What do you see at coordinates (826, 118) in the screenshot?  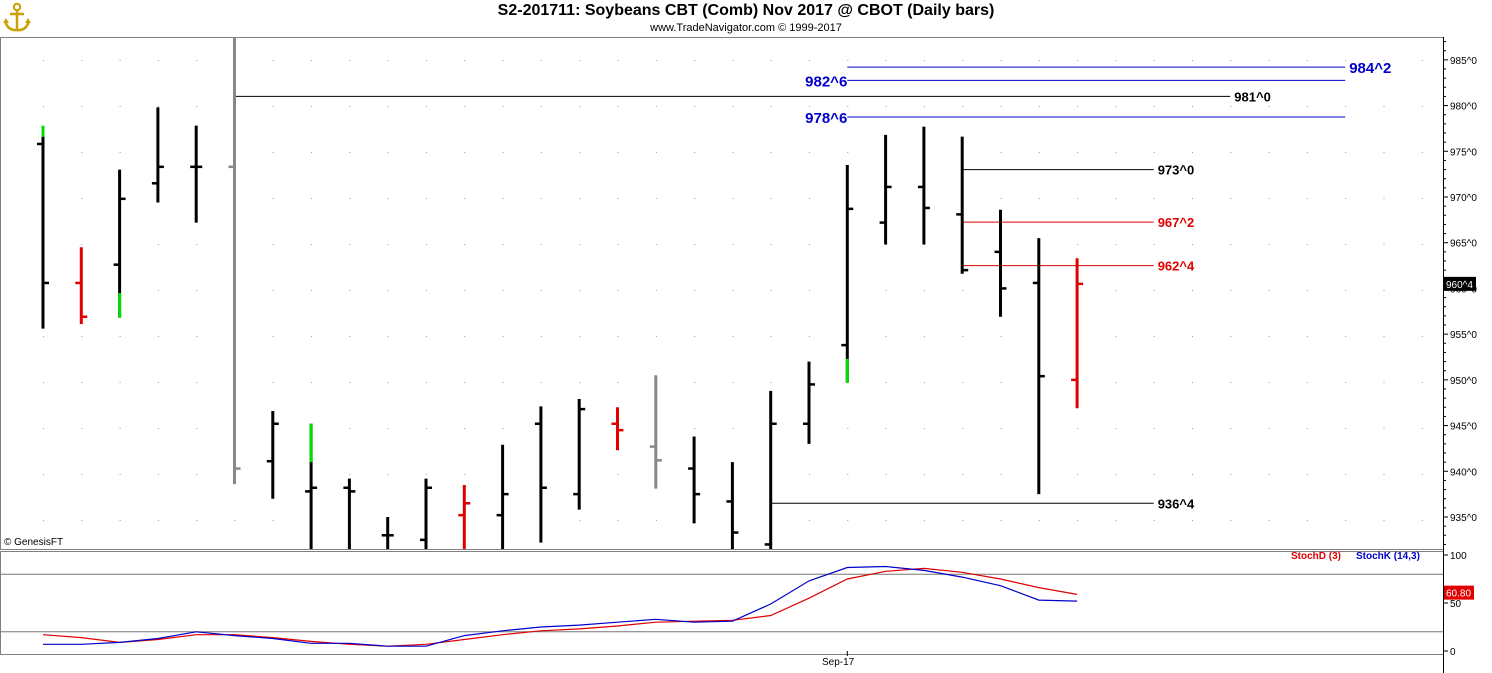 I see `level-label: 978^6` at bounding box center [826, 118].